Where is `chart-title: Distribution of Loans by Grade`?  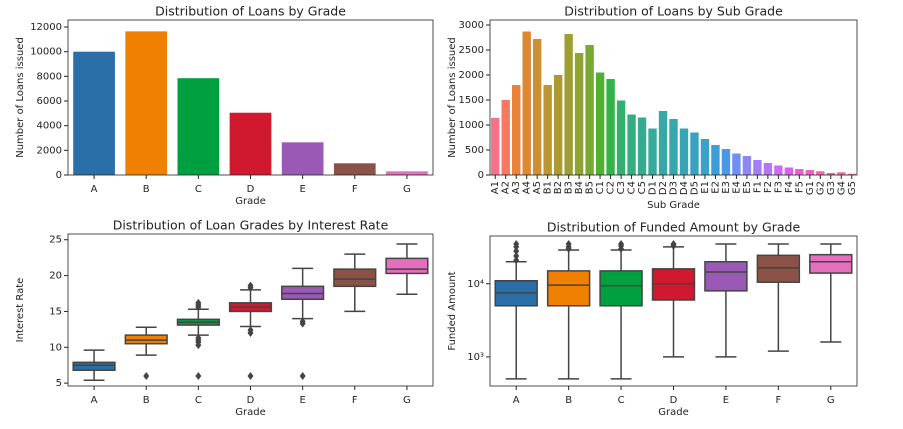 chart-title: Distribution of Loans by Grade is located at coordinates (250, 11).